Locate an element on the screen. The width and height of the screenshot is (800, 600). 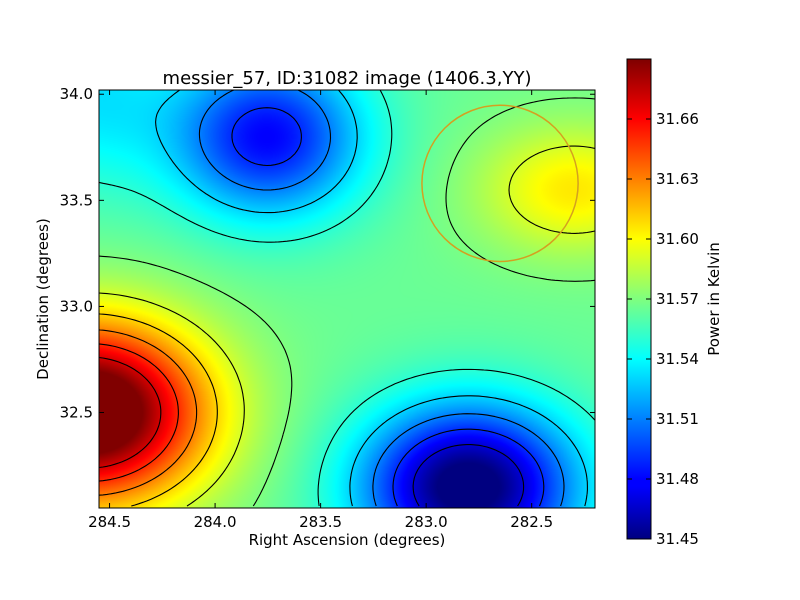
x-tick-label: 284.5 is located at coordinates (109, 522).